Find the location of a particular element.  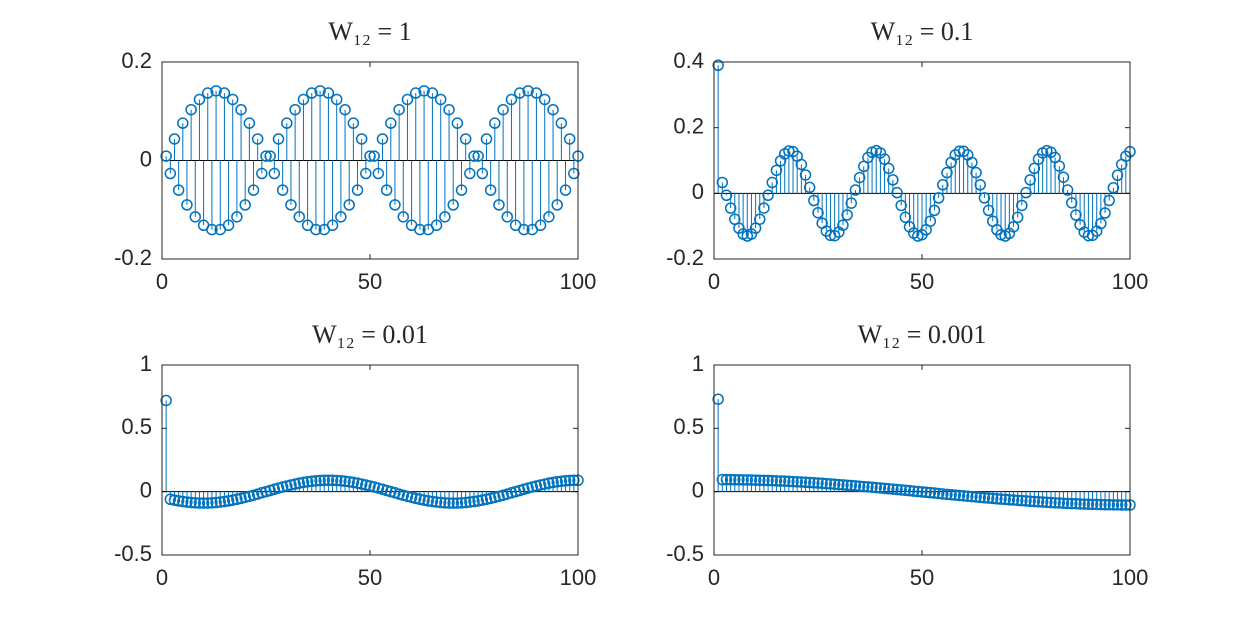

y-tick-label: 0 is located at coordinates (698, 489).